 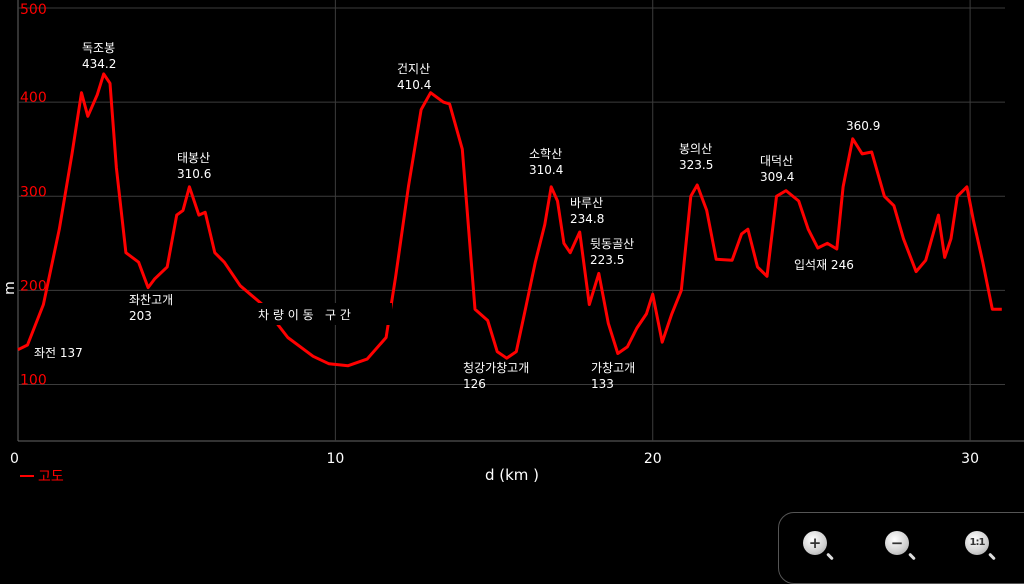 I want to click on peak-elevation-label: 133, so click(x=602, y=384).